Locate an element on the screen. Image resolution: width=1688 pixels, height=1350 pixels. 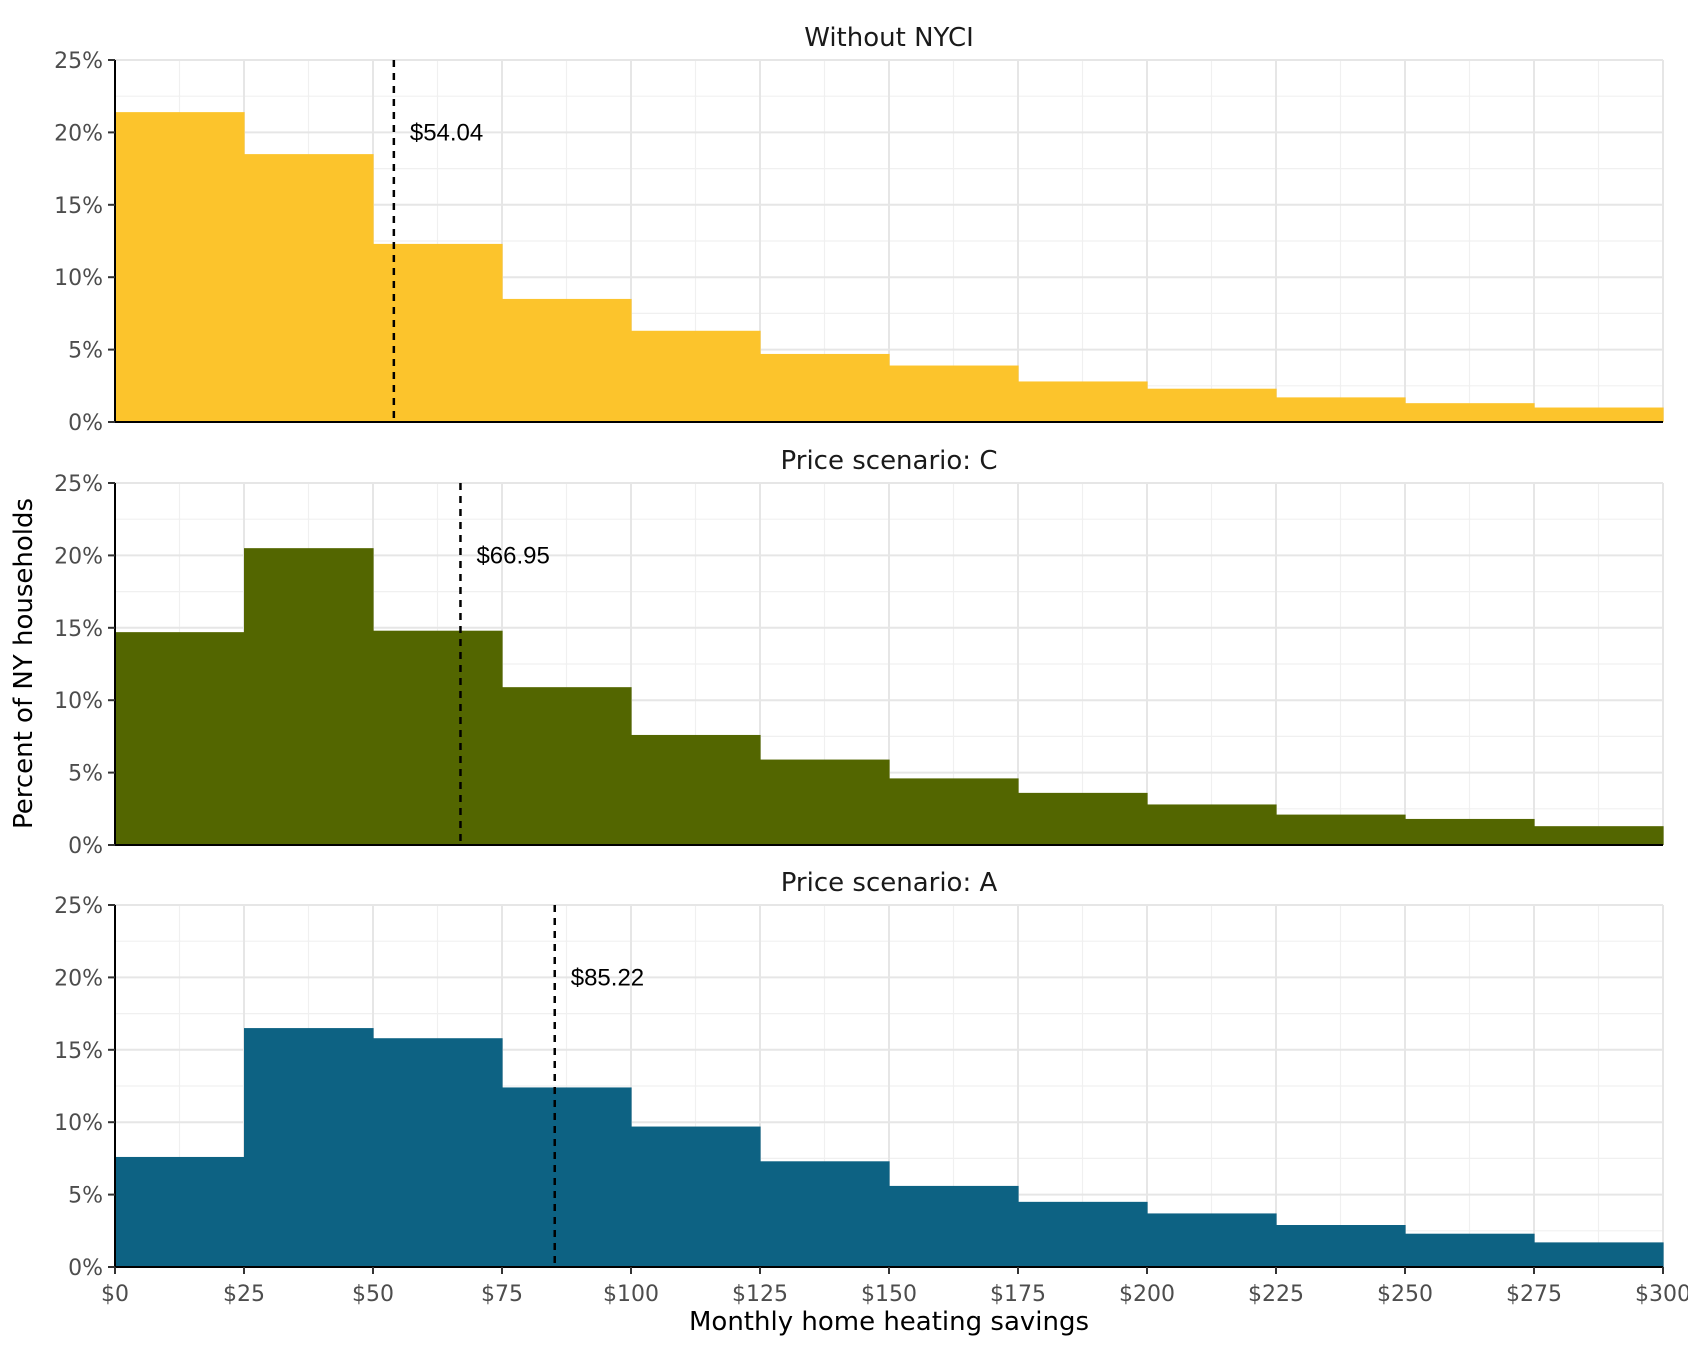
median-label: $66.95 is located at coordinates (512, 555).